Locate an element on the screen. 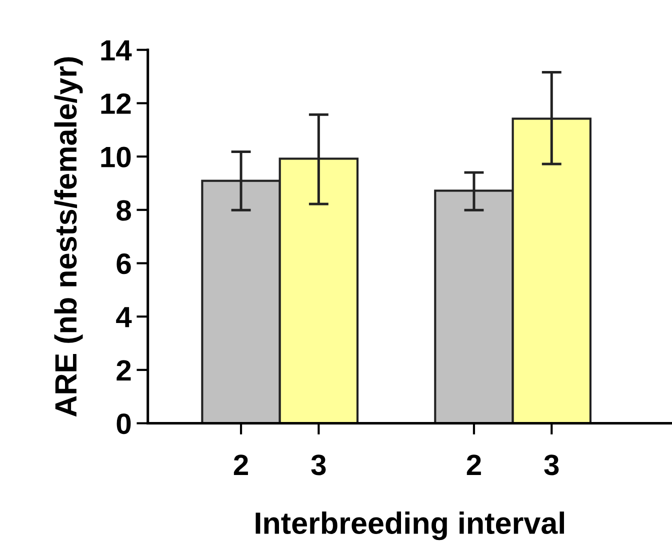  y-tick-label: 6 is located at coordinates (123, 263).